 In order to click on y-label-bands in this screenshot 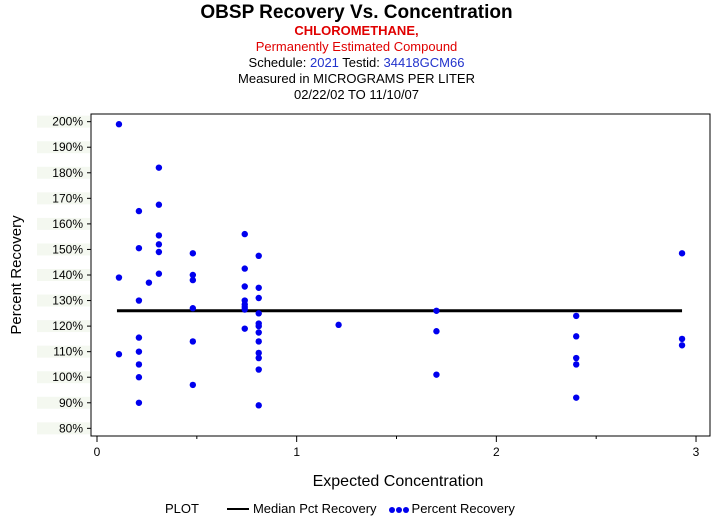, I will do `click(63, 275)`.